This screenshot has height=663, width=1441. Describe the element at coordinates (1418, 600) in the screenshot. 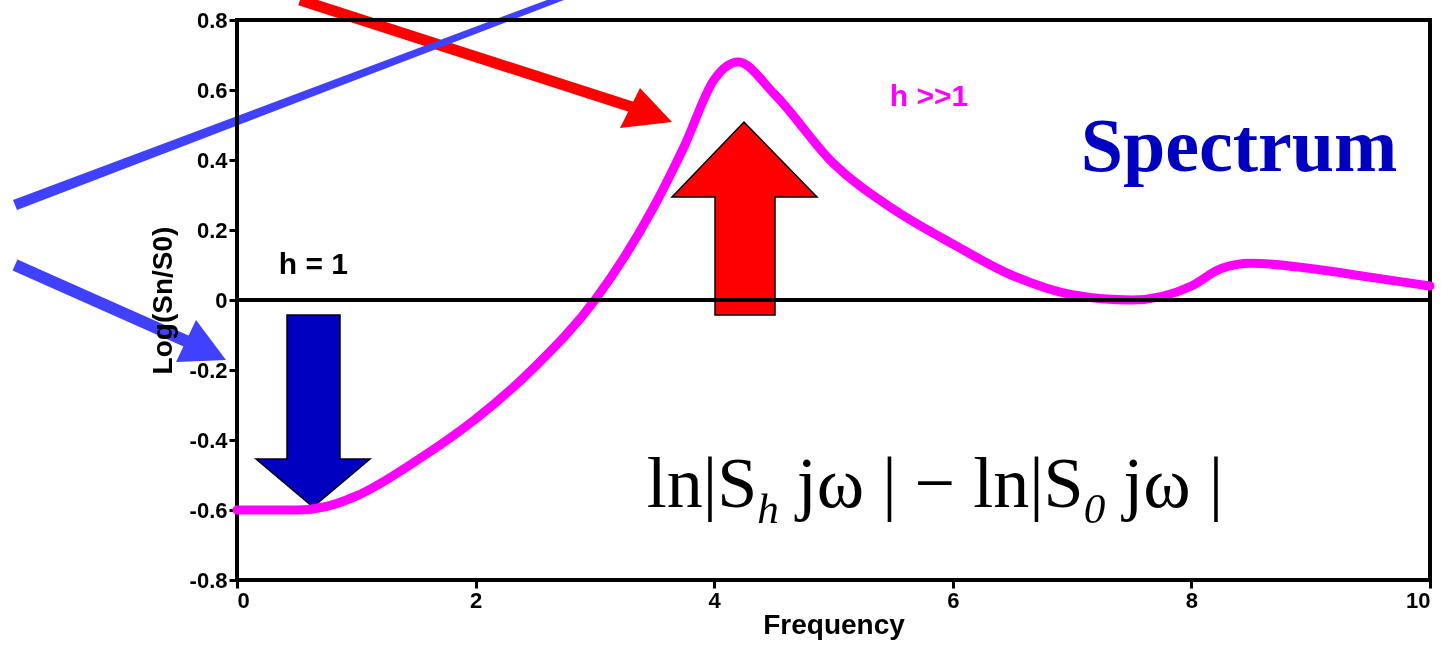

I see `x-tick-label: 10` at that location.